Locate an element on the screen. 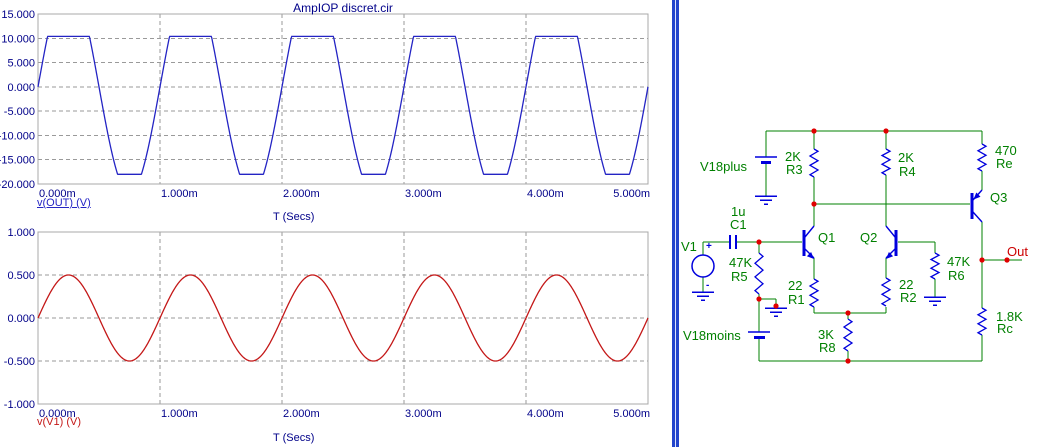 This screenshot has height=447, width=1050. x-axis-label-bottom: T (Secs) is located at coordinates (294, 438).